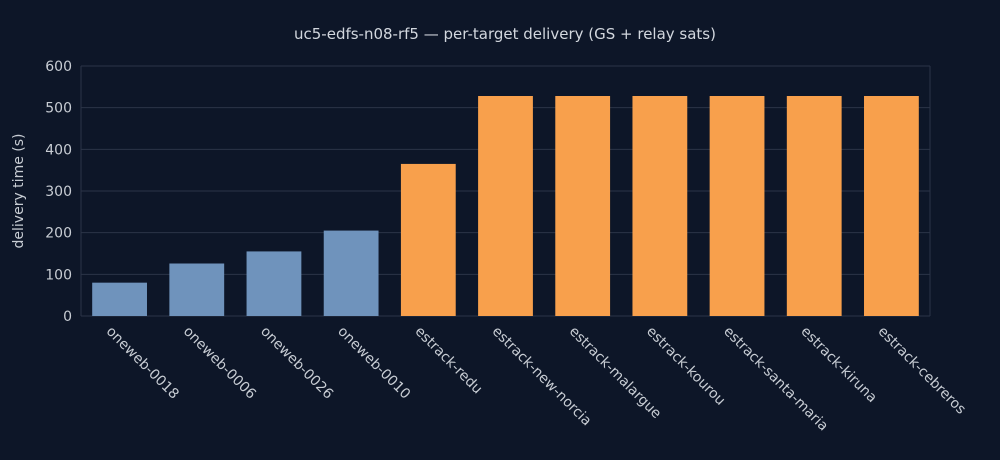 The width and height of the screenshot is (1000, 460). What do you see at coordinates (373, 363) in the screenshot?
I see `x-tick-label: oneweb-0010` at bounding box center [373, 363].